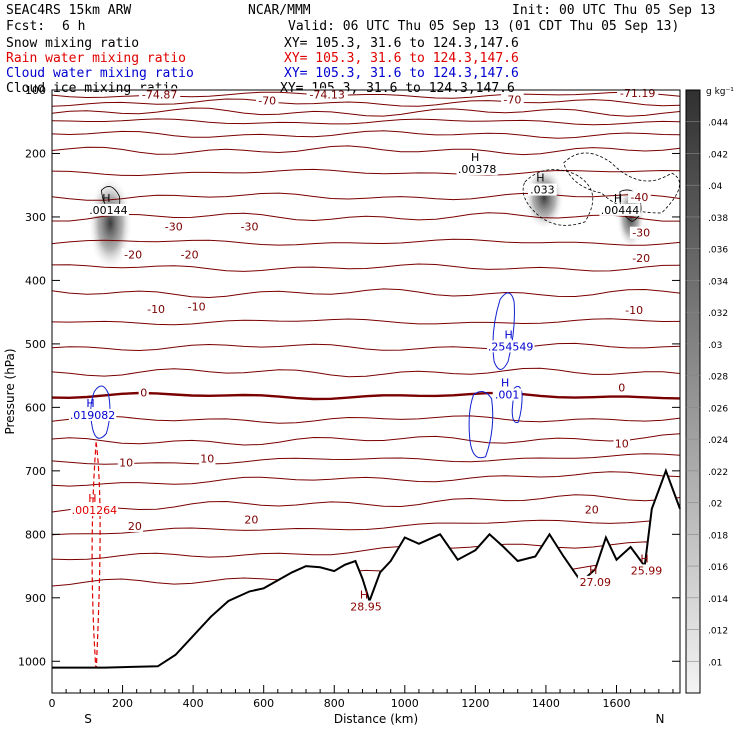  Describe the element at coordinates (35, 344) in the screenshot. I see `y-tick-label: 500` at that location.